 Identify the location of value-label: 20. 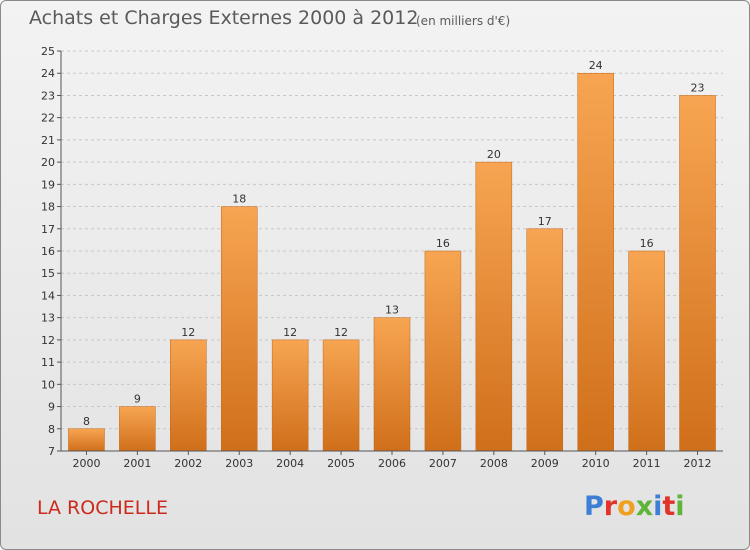
(494, 154).